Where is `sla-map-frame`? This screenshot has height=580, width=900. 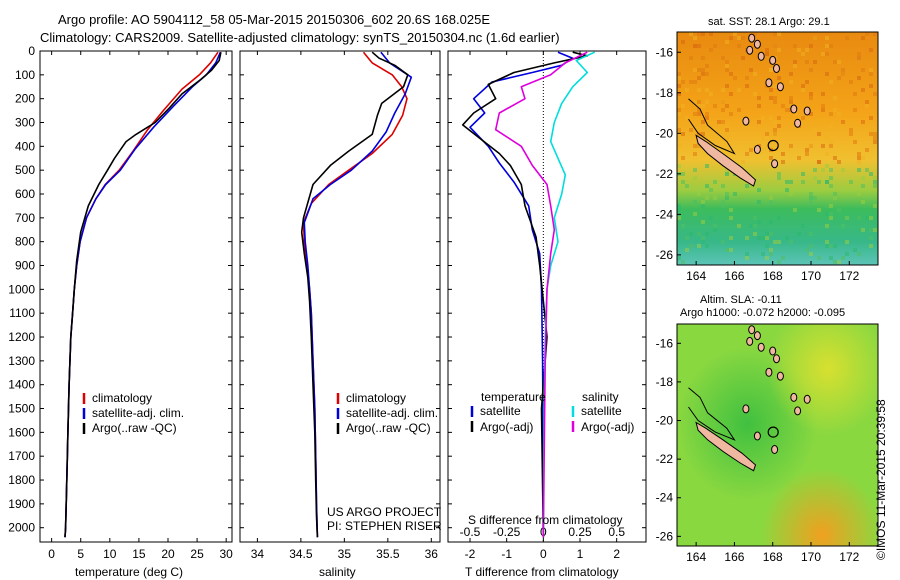
sla-map-frame is located at coordinates (777, 435).